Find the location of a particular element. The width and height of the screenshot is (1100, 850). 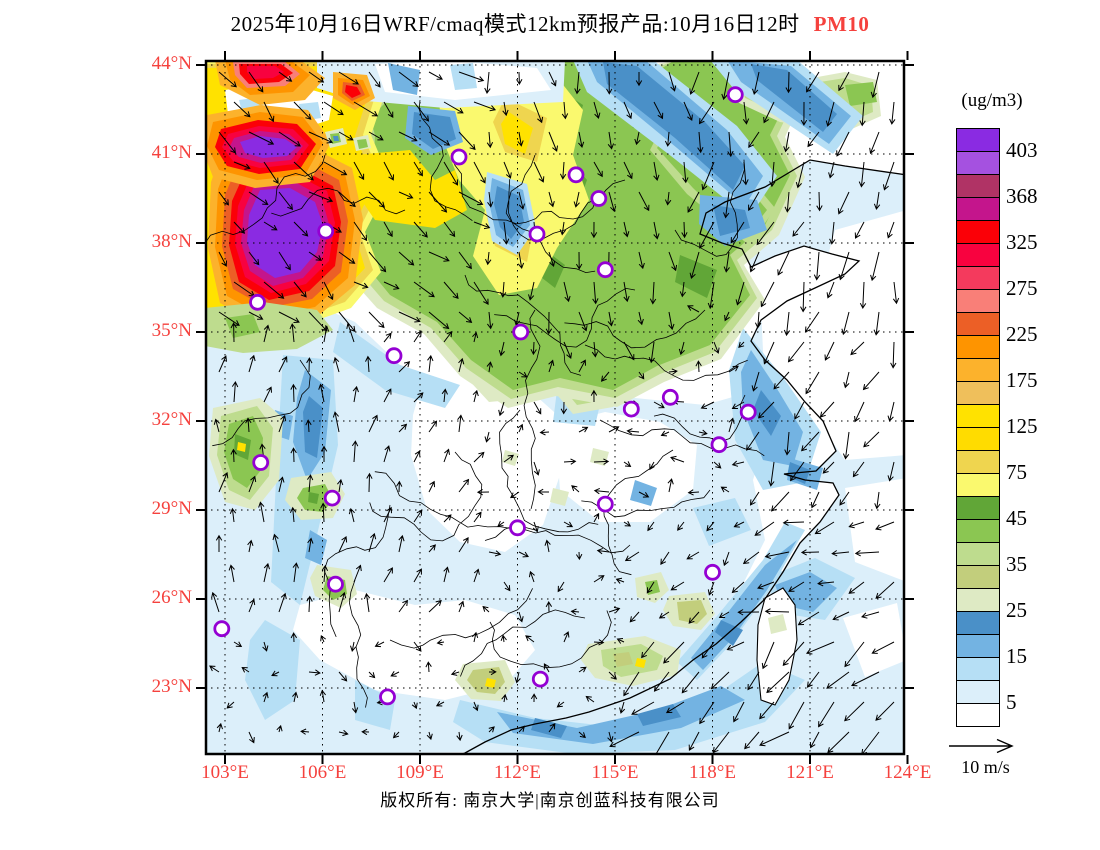

colorbar-tick-label: 403 is located at coordinates (1022, 150).